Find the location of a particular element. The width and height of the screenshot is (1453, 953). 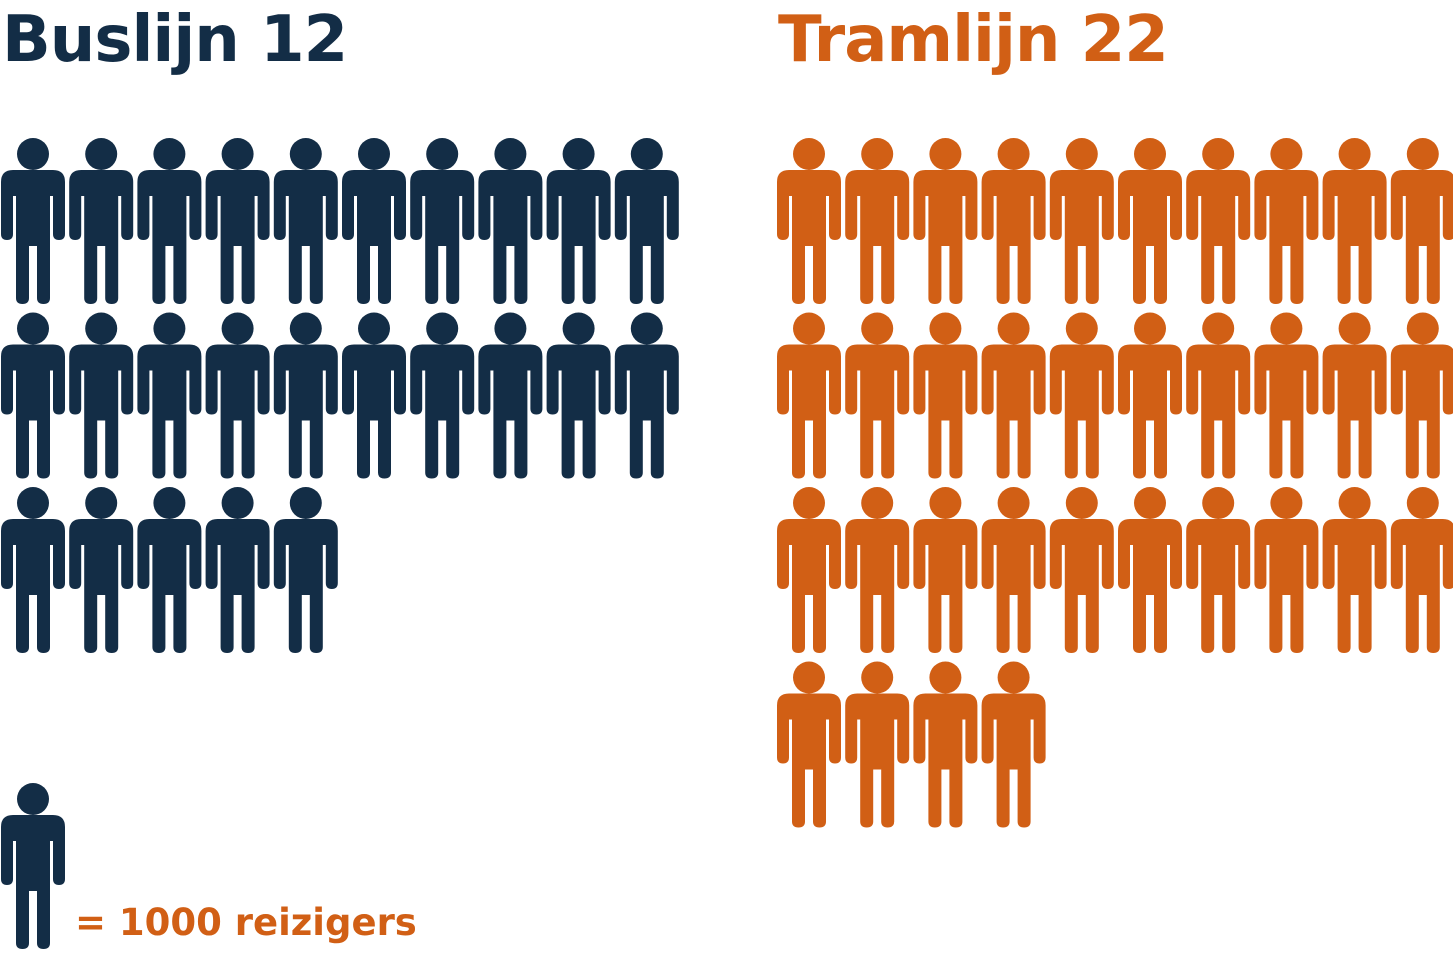

legend-person-icon is located at coordinates (33, 866).